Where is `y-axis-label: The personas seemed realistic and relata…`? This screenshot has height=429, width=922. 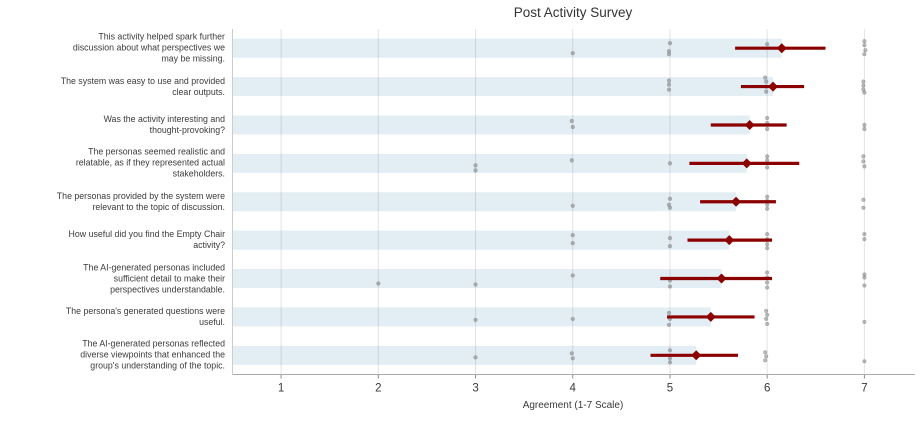
y-axis-label: The personas seemed realistic and relata… is located at coordinates (150, 162).